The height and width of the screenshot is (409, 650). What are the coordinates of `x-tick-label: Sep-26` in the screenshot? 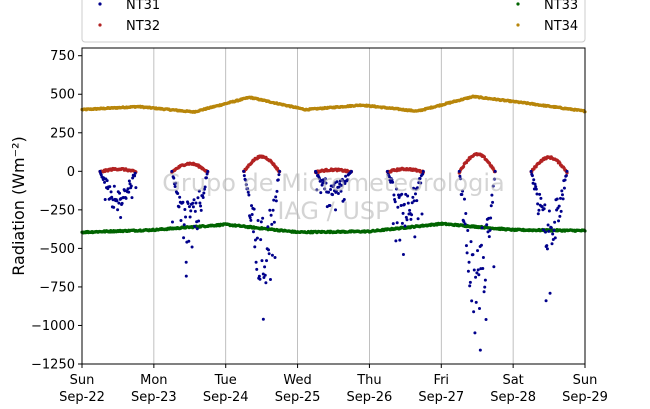 It's located at (370, 397).